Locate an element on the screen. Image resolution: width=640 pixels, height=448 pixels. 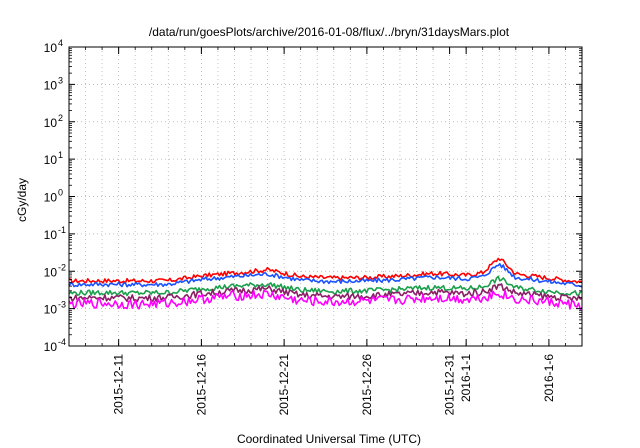
x-tick-label: 2015-12-26 is located at coordinates (367, 385).